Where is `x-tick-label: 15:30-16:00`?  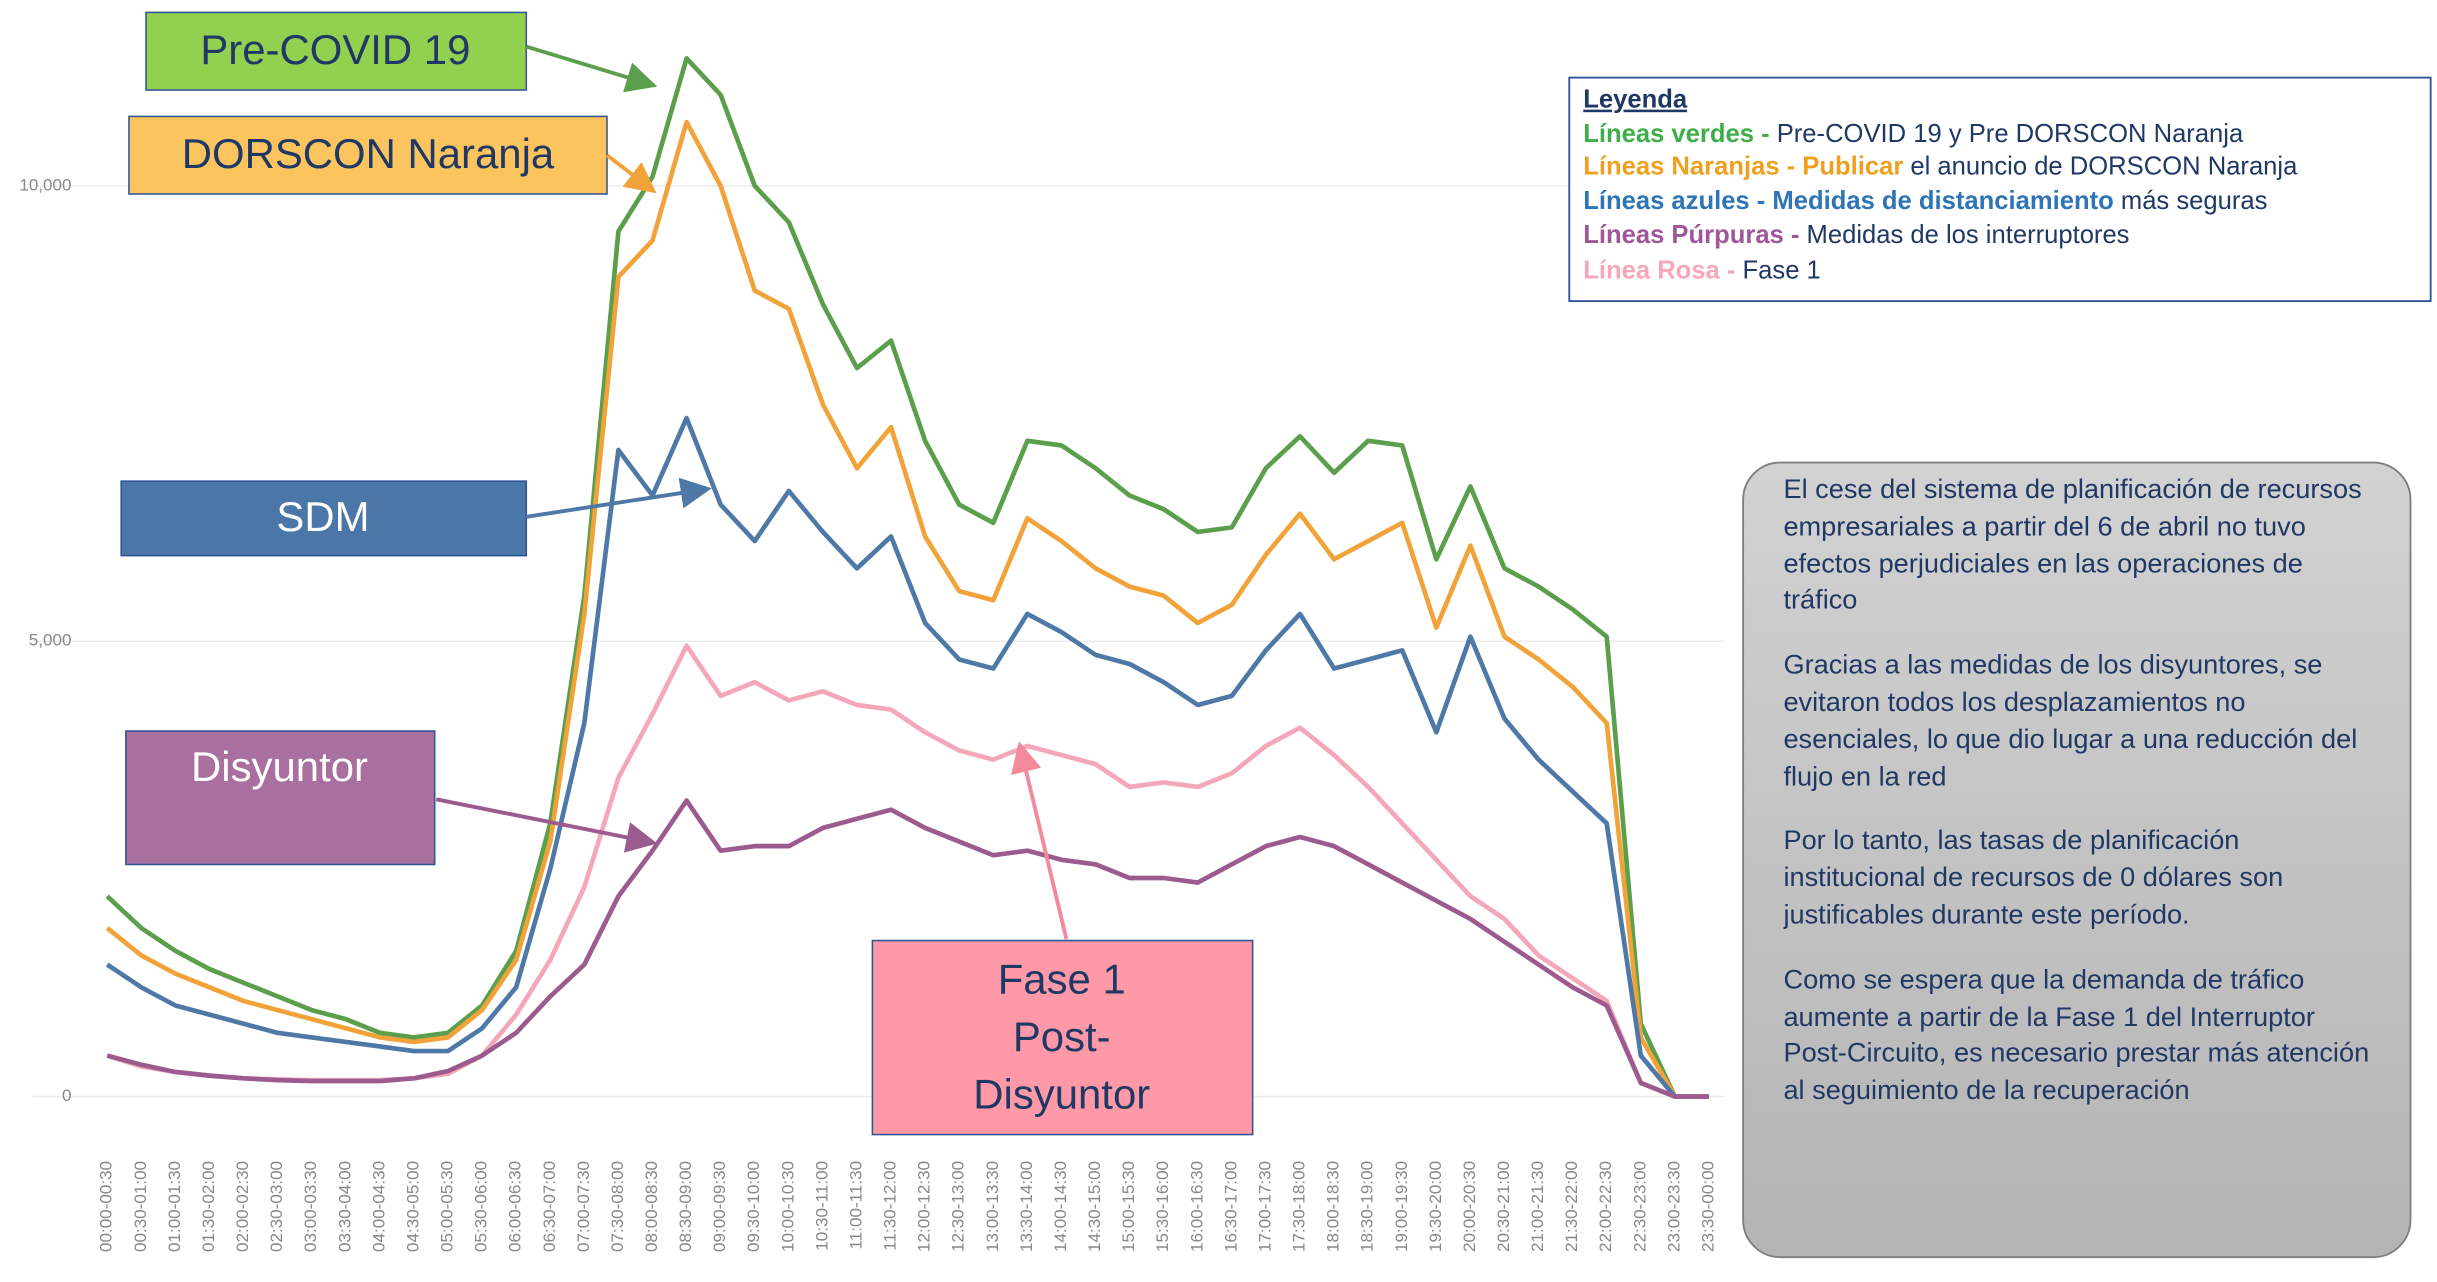 x-tick-label: 15:30-16:00 is located at coordinates (1162, 1206).